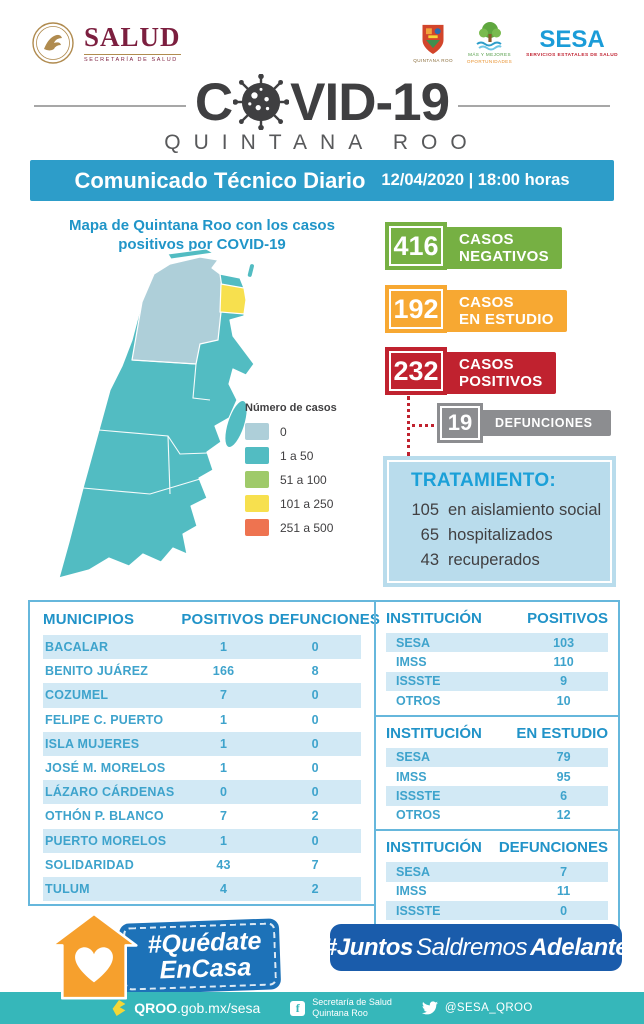 This screenshot has height=1024, width=644. What do you see at coordinates (298, 1008) in the screenshot?
I see `facebook-icon: f` at bounding box center [298, 1008].